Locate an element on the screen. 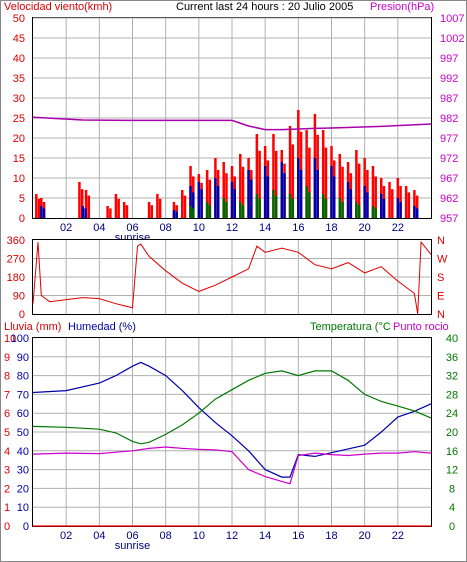 This screenshot has width=467, height=562. pressure-tick-label: 1007 is located at coordinates (452, 19).